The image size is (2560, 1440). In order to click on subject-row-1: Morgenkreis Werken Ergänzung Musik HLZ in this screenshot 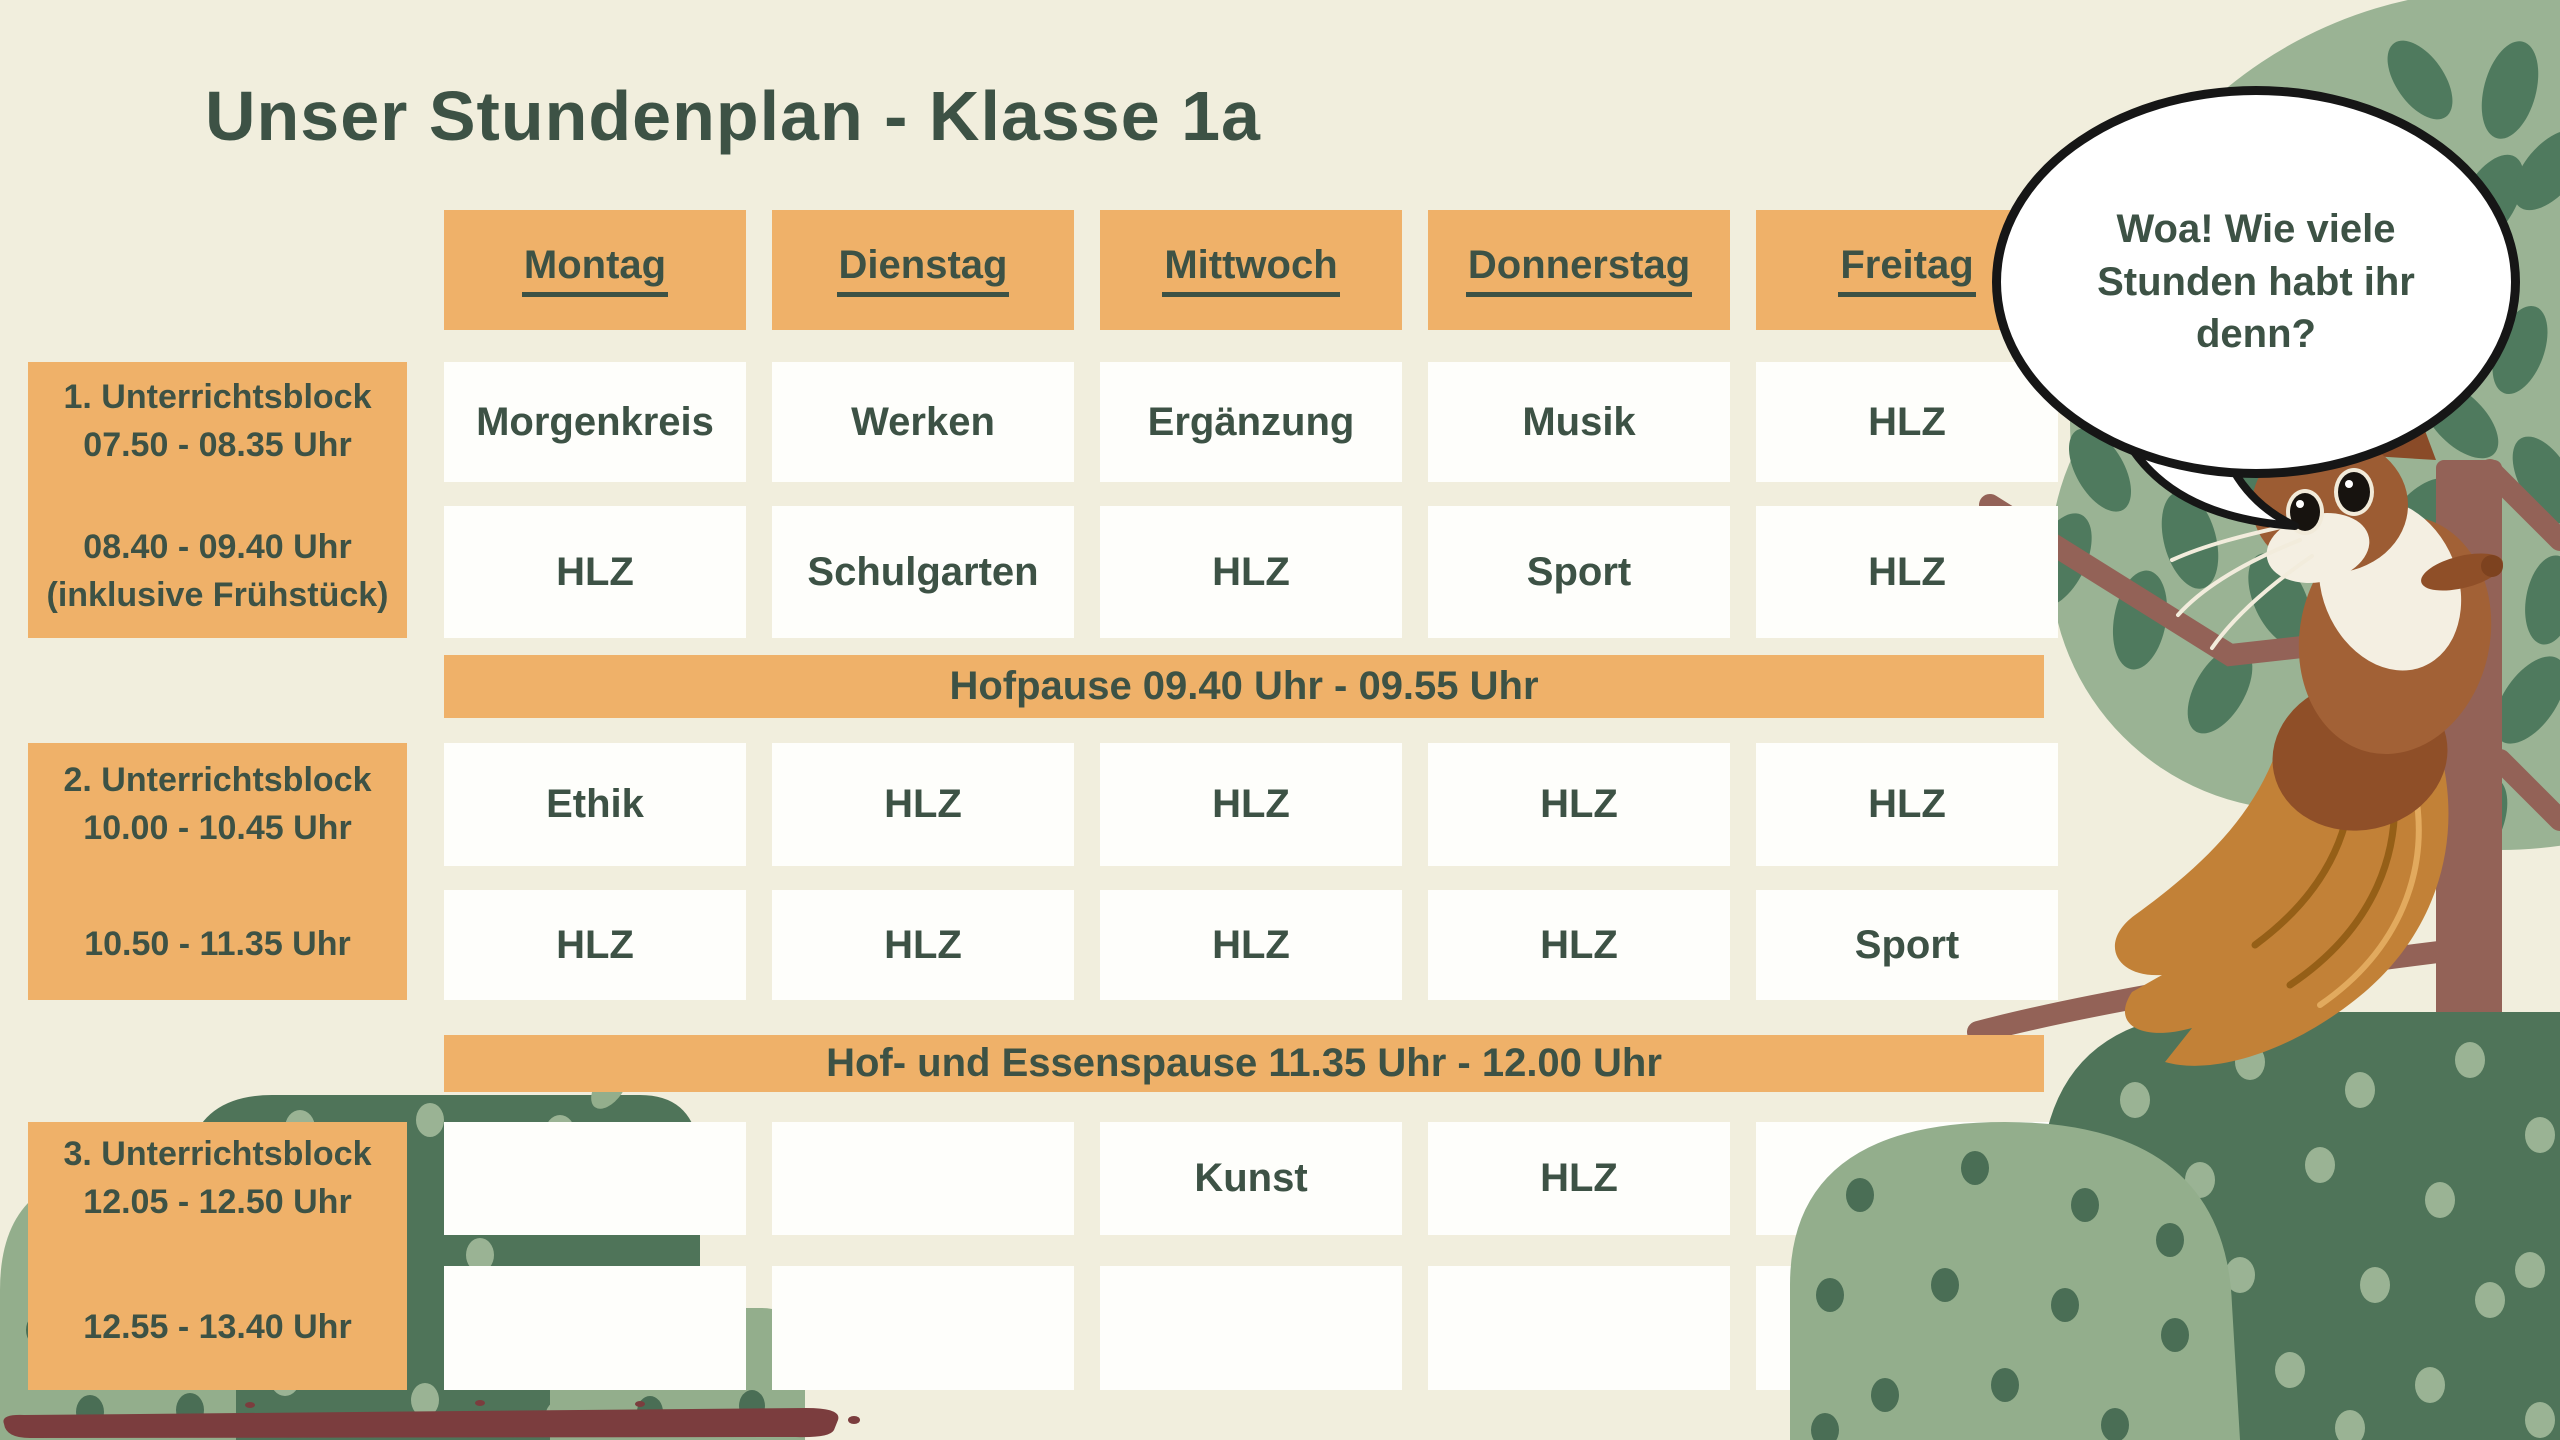, I will do `click(1251, 422)`.